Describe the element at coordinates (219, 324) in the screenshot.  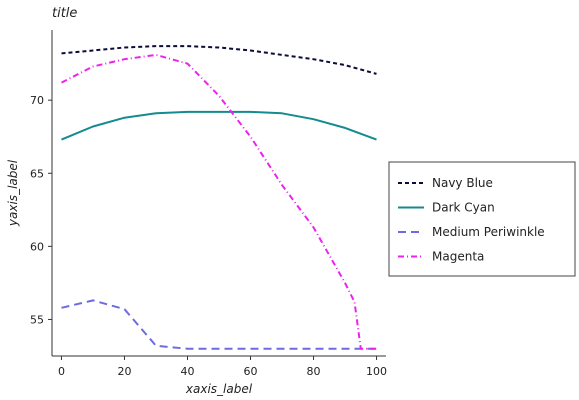
I see `series-line-medium-periwinkle` at that location.